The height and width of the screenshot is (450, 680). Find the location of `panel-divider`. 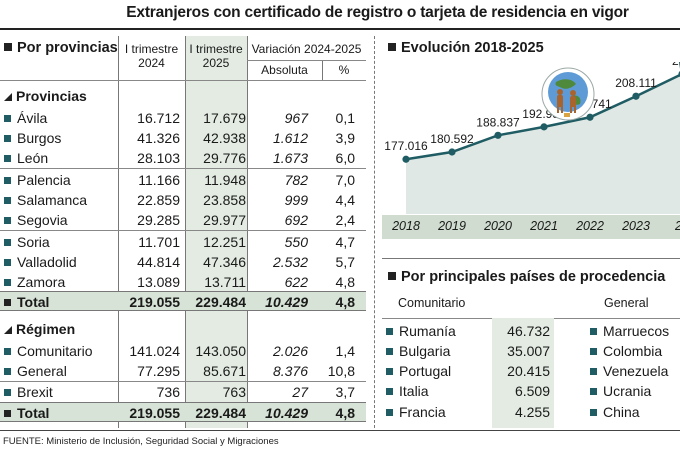

panel-divider is located at coordinates (374, 232).